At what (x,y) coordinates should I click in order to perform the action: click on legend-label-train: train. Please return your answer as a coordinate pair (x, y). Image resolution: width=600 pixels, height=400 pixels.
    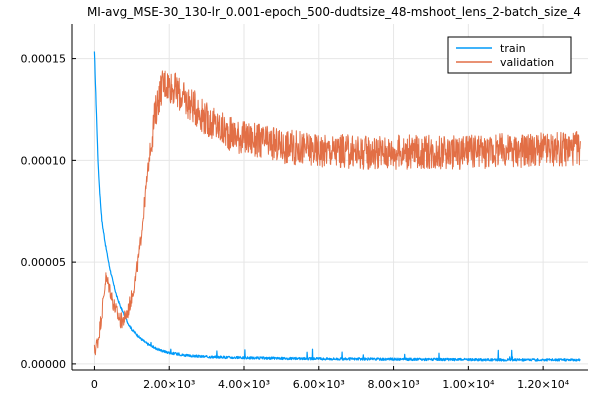
    Looking at the image, I should click on (513, 48).